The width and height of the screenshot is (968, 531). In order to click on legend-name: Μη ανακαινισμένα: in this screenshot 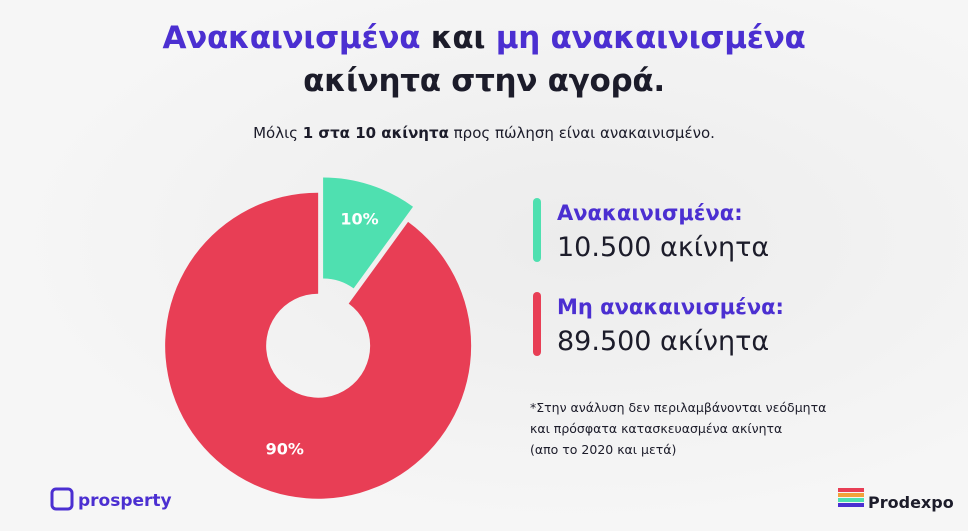, I will do `click(670, 307)`.